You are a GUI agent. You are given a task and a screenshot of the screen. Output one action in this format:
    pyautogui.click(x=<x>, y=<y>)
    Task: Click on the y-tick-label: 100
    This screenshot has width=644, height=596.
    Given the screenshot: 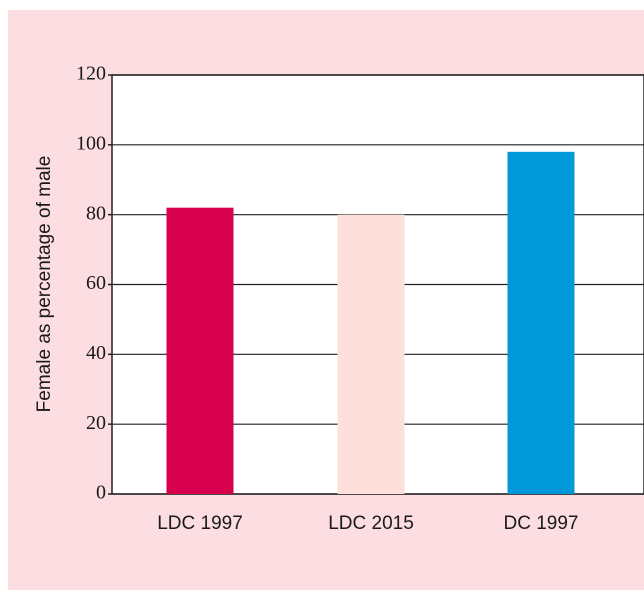 What is the action you would take?
    pyautogui.click(x=91, y=143)
    